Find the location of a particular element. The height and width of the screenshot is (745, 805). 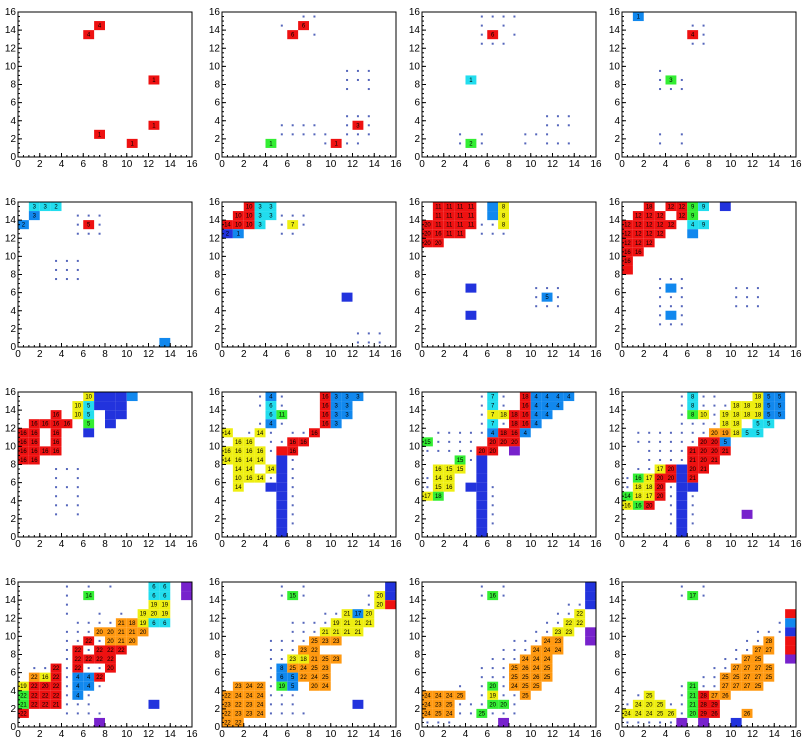

cell-label: 18 is located at coordinates (514, 425).